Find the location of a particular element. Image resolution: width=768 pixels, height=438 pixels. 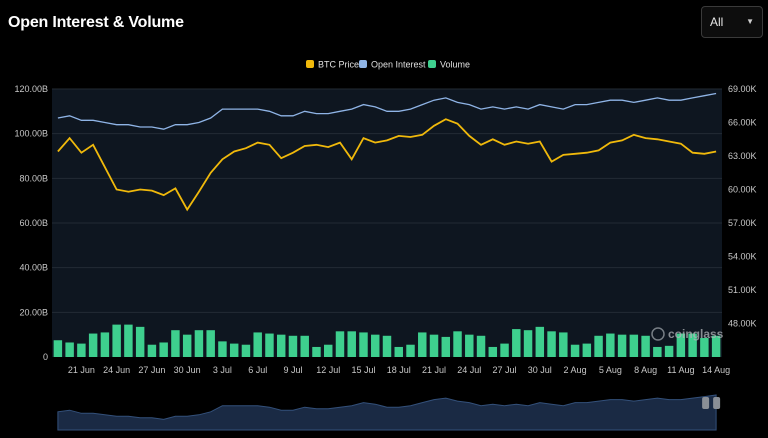

x-tick-label: 27 Jul is located at coordinates (505, 370).